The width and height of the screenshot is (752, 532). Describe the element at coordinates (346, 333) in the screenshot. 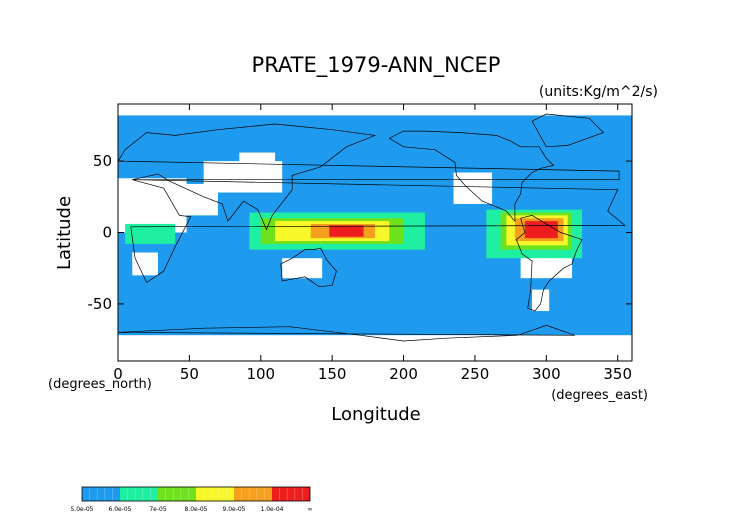

I see `antarctica-outline` at that location.